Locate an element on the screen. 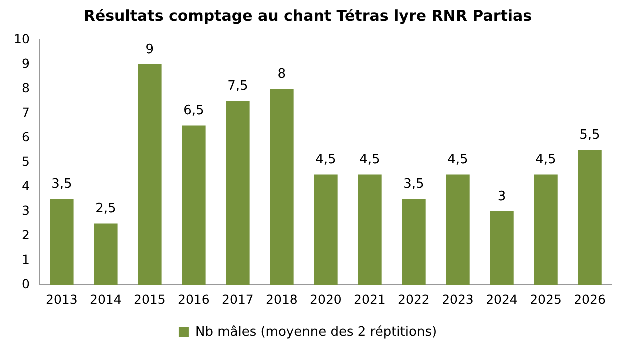 This screenshot has width=622, height=353. y-tick-label: 2 is located at coordinates (26, 234).